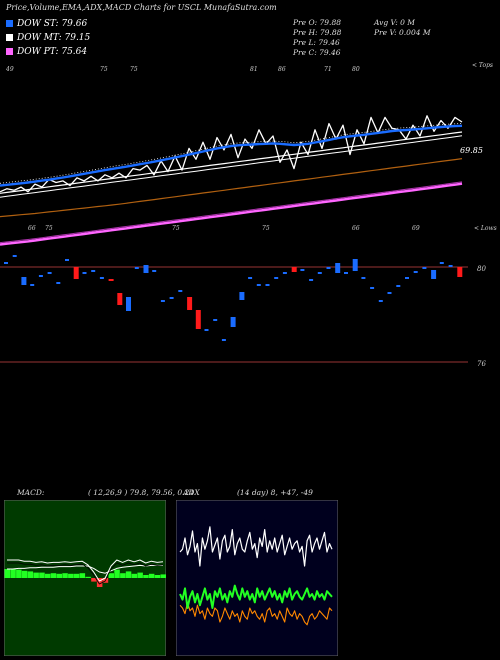 The image size is (500, 660). What do you see at coordinates (9, 23) in the screenshot?
I see `dow-st-swatch` at bounding box center [9, 23].